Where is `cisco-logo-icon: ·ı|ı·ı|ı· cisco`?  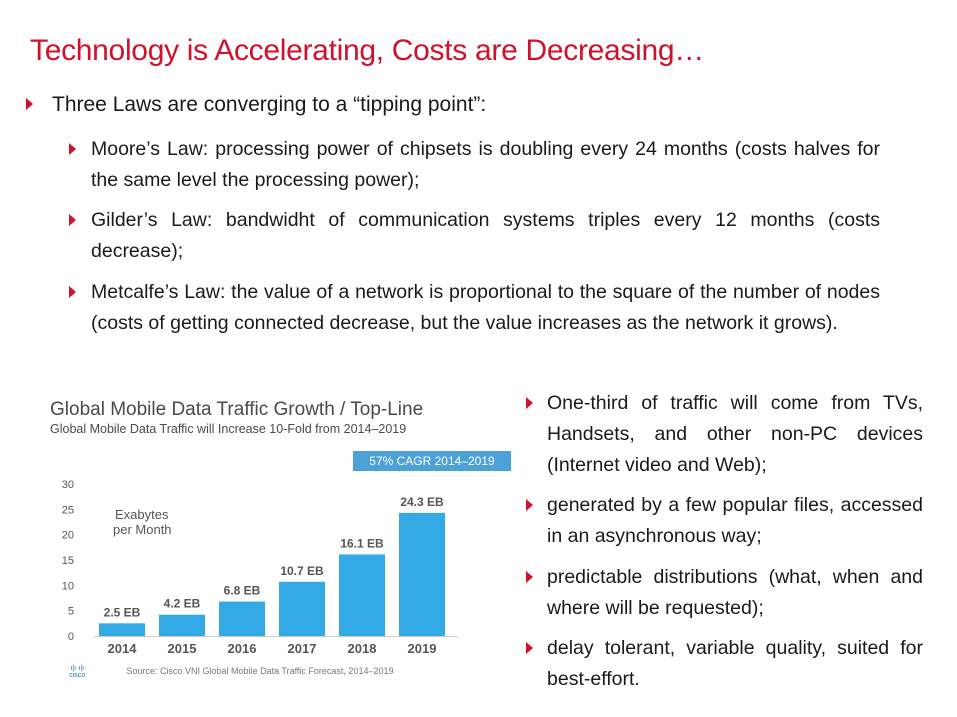 cisco-logo-icon: ·ı|ı·ı|ı· cisco is located at coordinates (77, 672).